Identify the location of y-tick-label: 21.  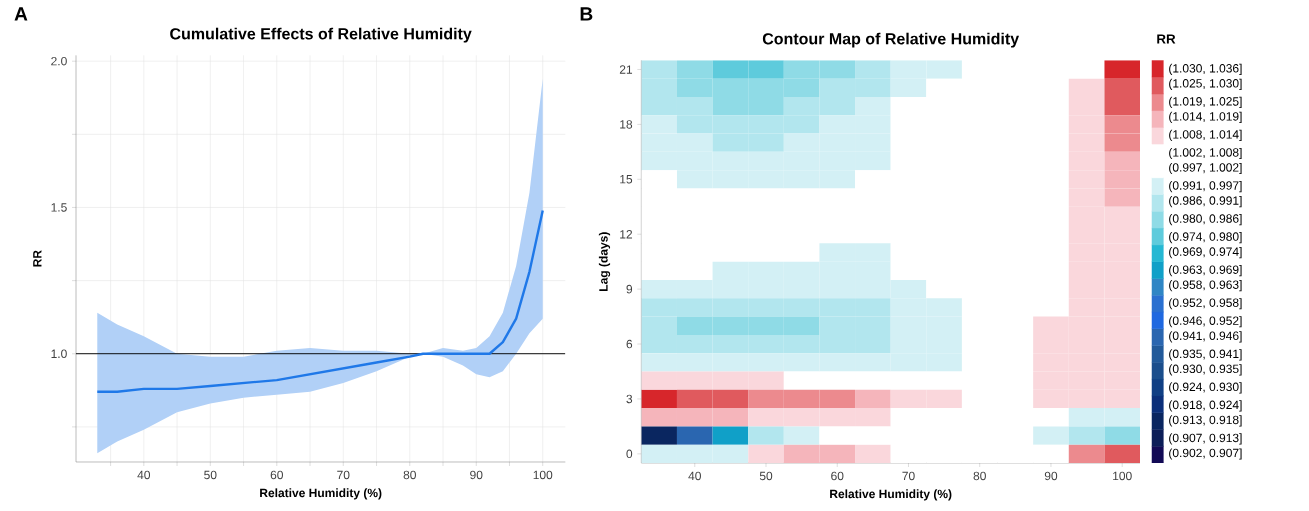
(626, 69).